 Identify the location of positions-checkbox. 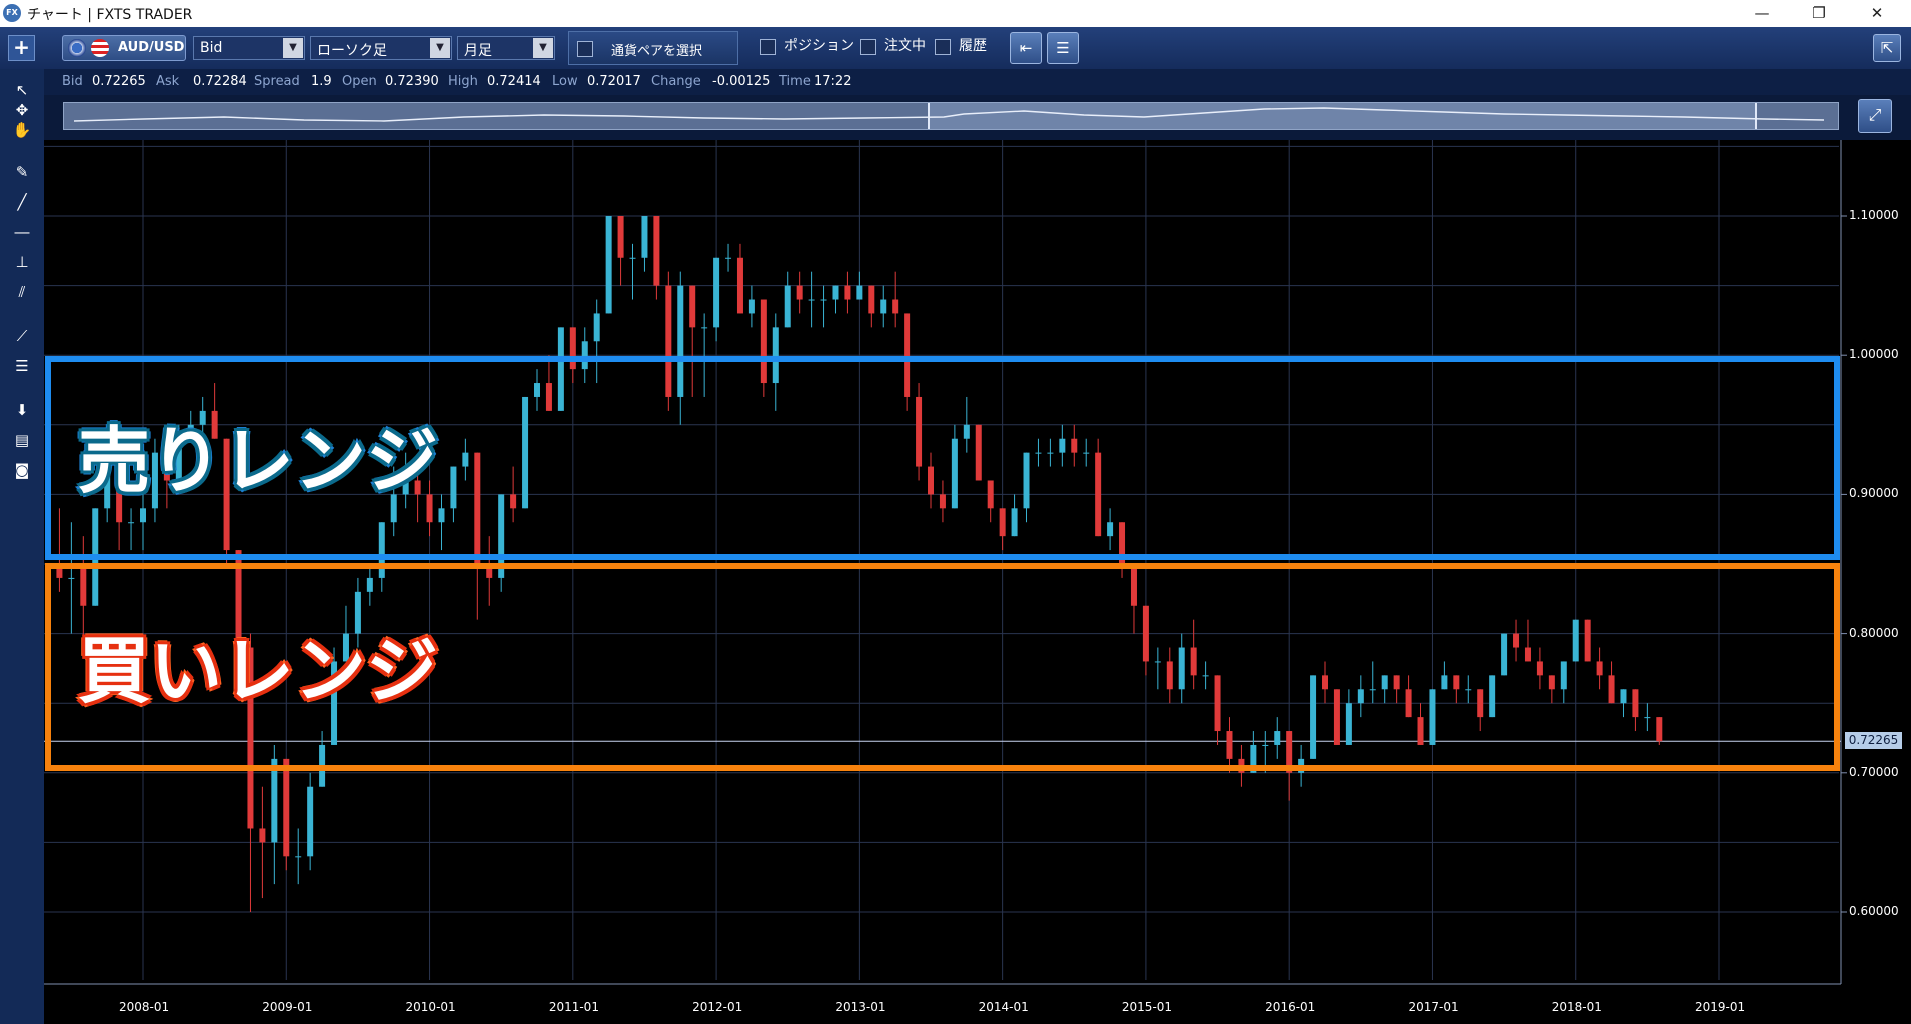
(768, 47).